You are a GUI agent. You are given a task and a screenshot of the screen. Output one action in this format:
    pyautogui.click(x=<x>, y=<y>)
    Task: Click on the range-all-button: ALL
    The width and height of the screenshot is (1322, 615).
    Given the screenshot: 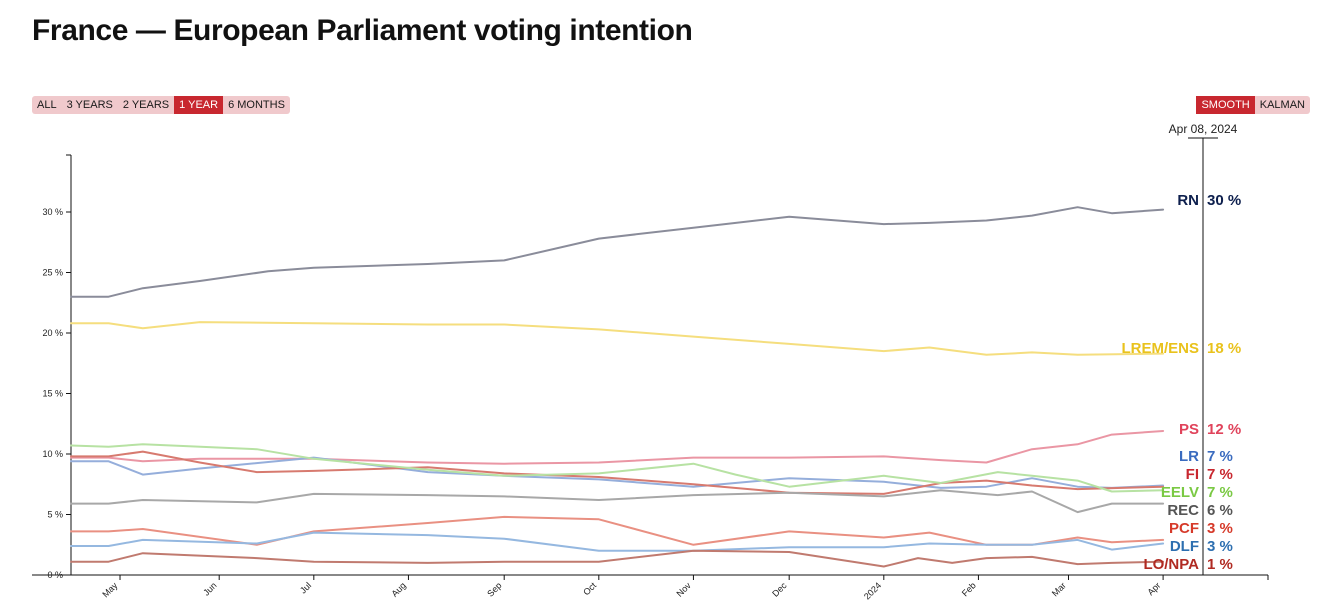 What is the action you would take?
    pyautogui.click(x=47, y=105)
    